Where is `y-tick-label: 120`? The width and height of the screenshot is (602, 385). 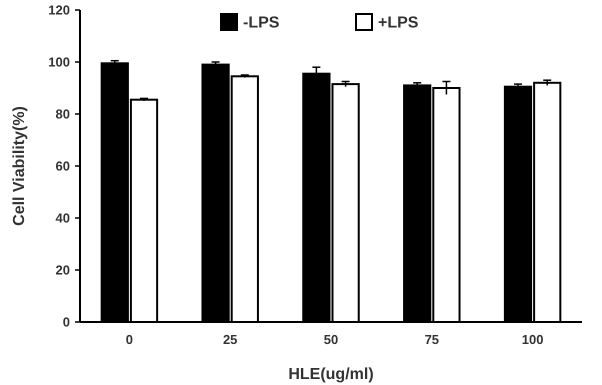
y-tick-label: 120 is located at coordinates (59, 10).